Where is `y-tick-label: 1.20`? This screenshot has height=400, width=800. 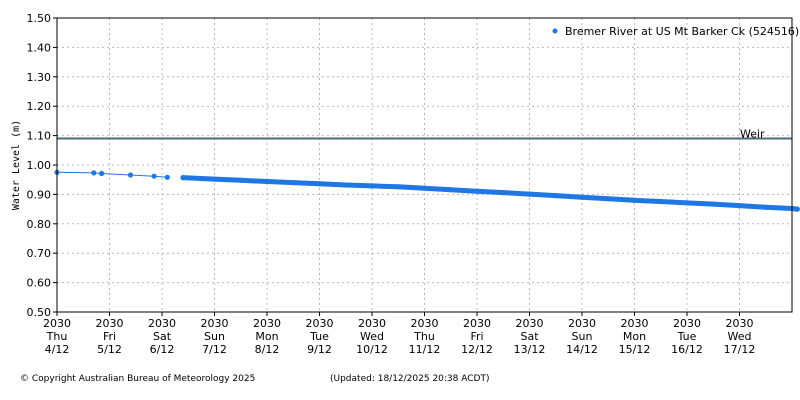
y-tick-label: 1.20 is located at coordinates (39, 106).